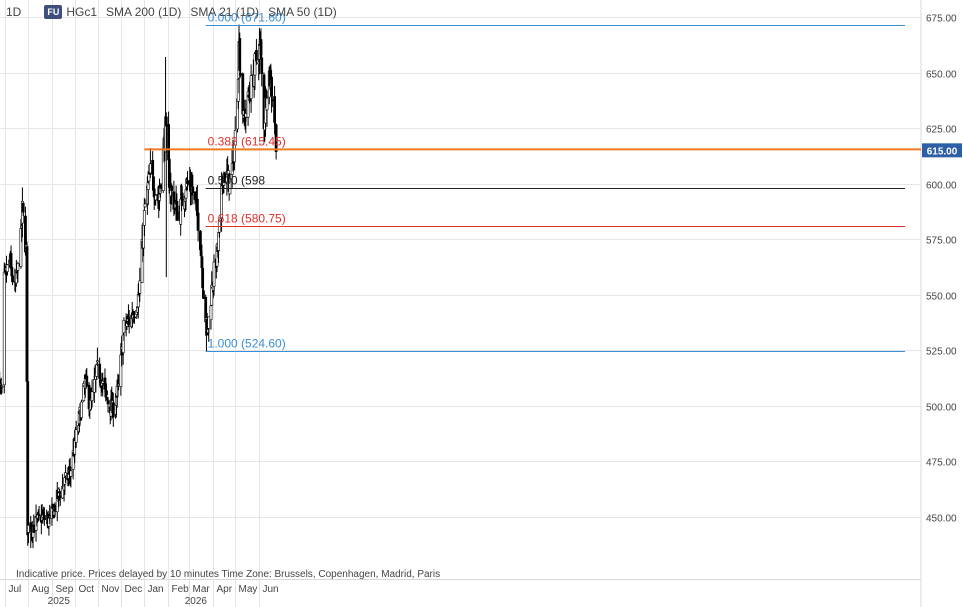 The height and width of the screenshot is (607, 963). I want to click on y-tick-label: 675.00, so click(941, 19).